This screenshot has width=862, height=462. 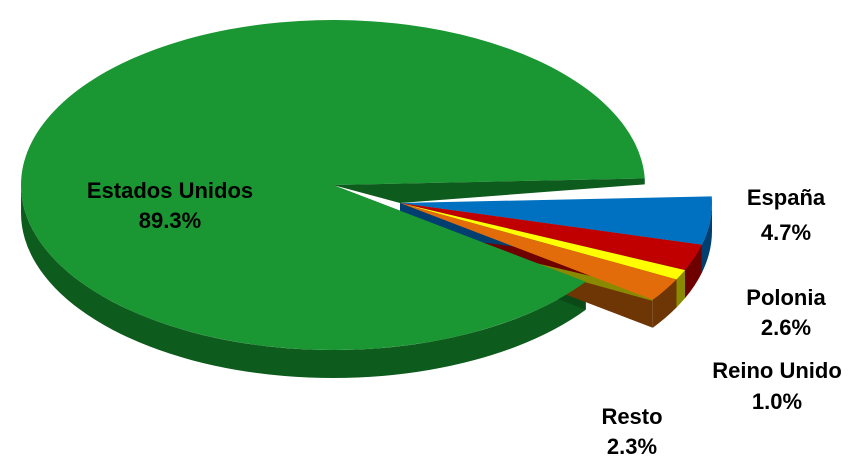 What do you see at coordinates (681, 289) in the screenshot?
I see `slice-side-reino-unido` at bounding box center [681, 289].